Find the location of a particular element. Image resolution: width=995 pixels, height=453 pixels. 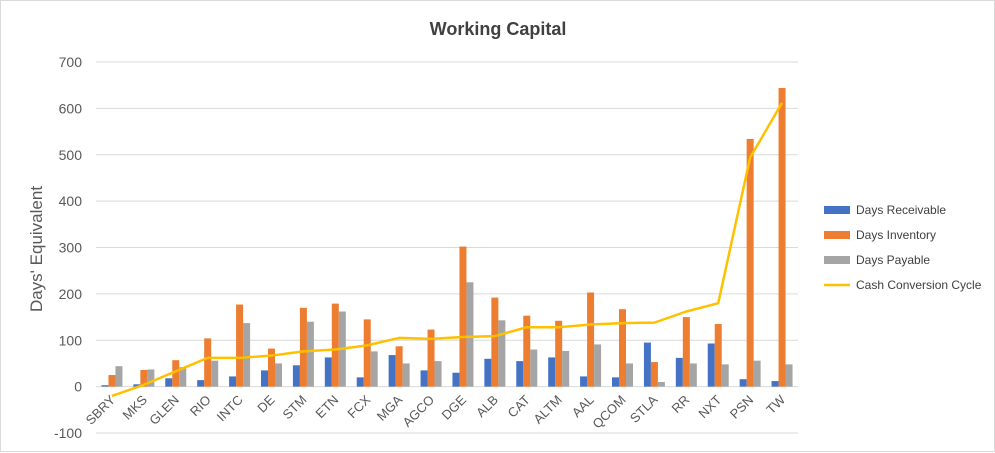

y-tick-label: -100 is located at coordinates (68, 433).